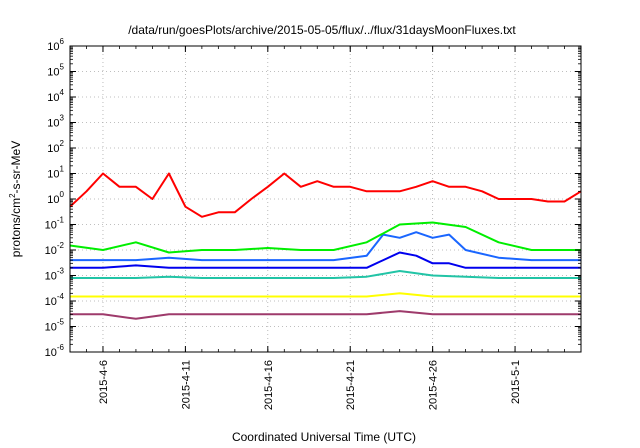  I want to click on x-tick-label: 2015-5-1, so click(516, 382).